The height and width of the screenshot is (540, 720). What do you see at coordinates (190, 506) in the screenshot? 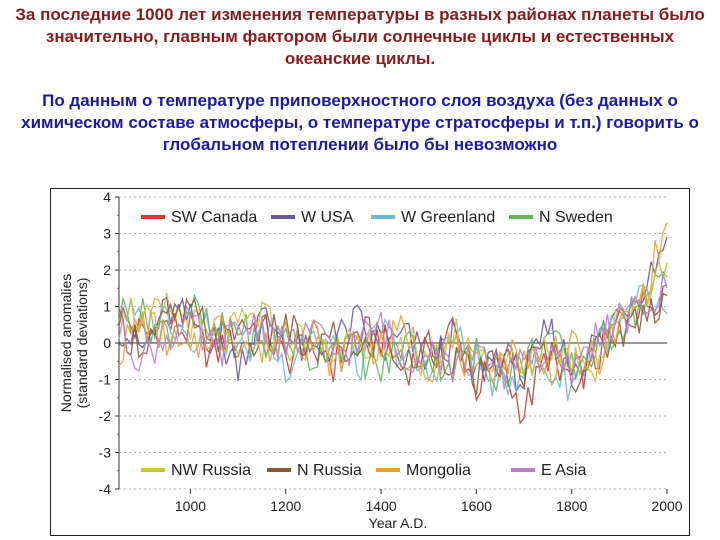
I see `x-tick-label: 1000` at bounding box center [190, 506].